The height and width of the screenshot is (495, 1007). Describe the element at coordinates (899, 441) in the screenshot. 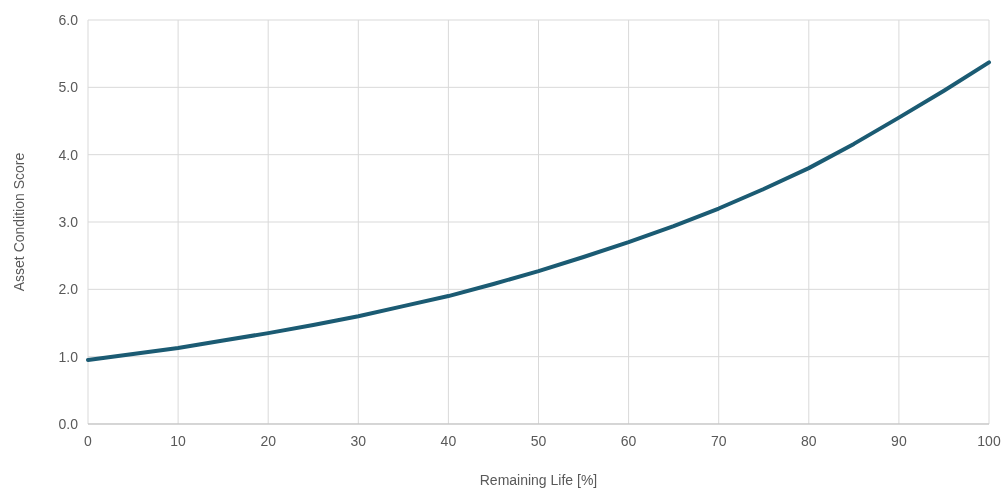

I see `x-tick-label: 90` at that location.